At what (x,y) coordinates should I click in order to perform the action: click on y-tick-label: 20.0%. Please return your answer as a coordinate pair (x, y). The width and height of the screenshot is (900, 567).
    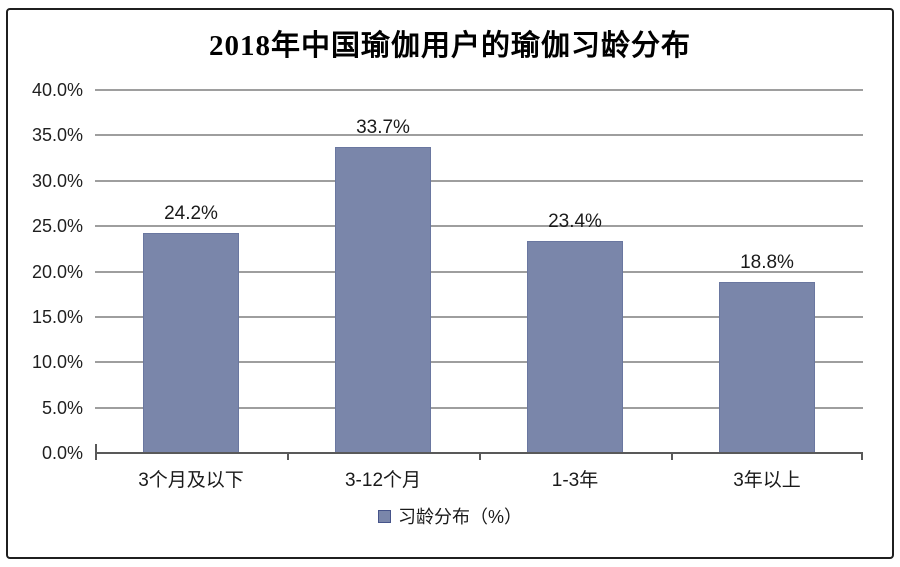
    Looking at the image, I should click on (57, 271).